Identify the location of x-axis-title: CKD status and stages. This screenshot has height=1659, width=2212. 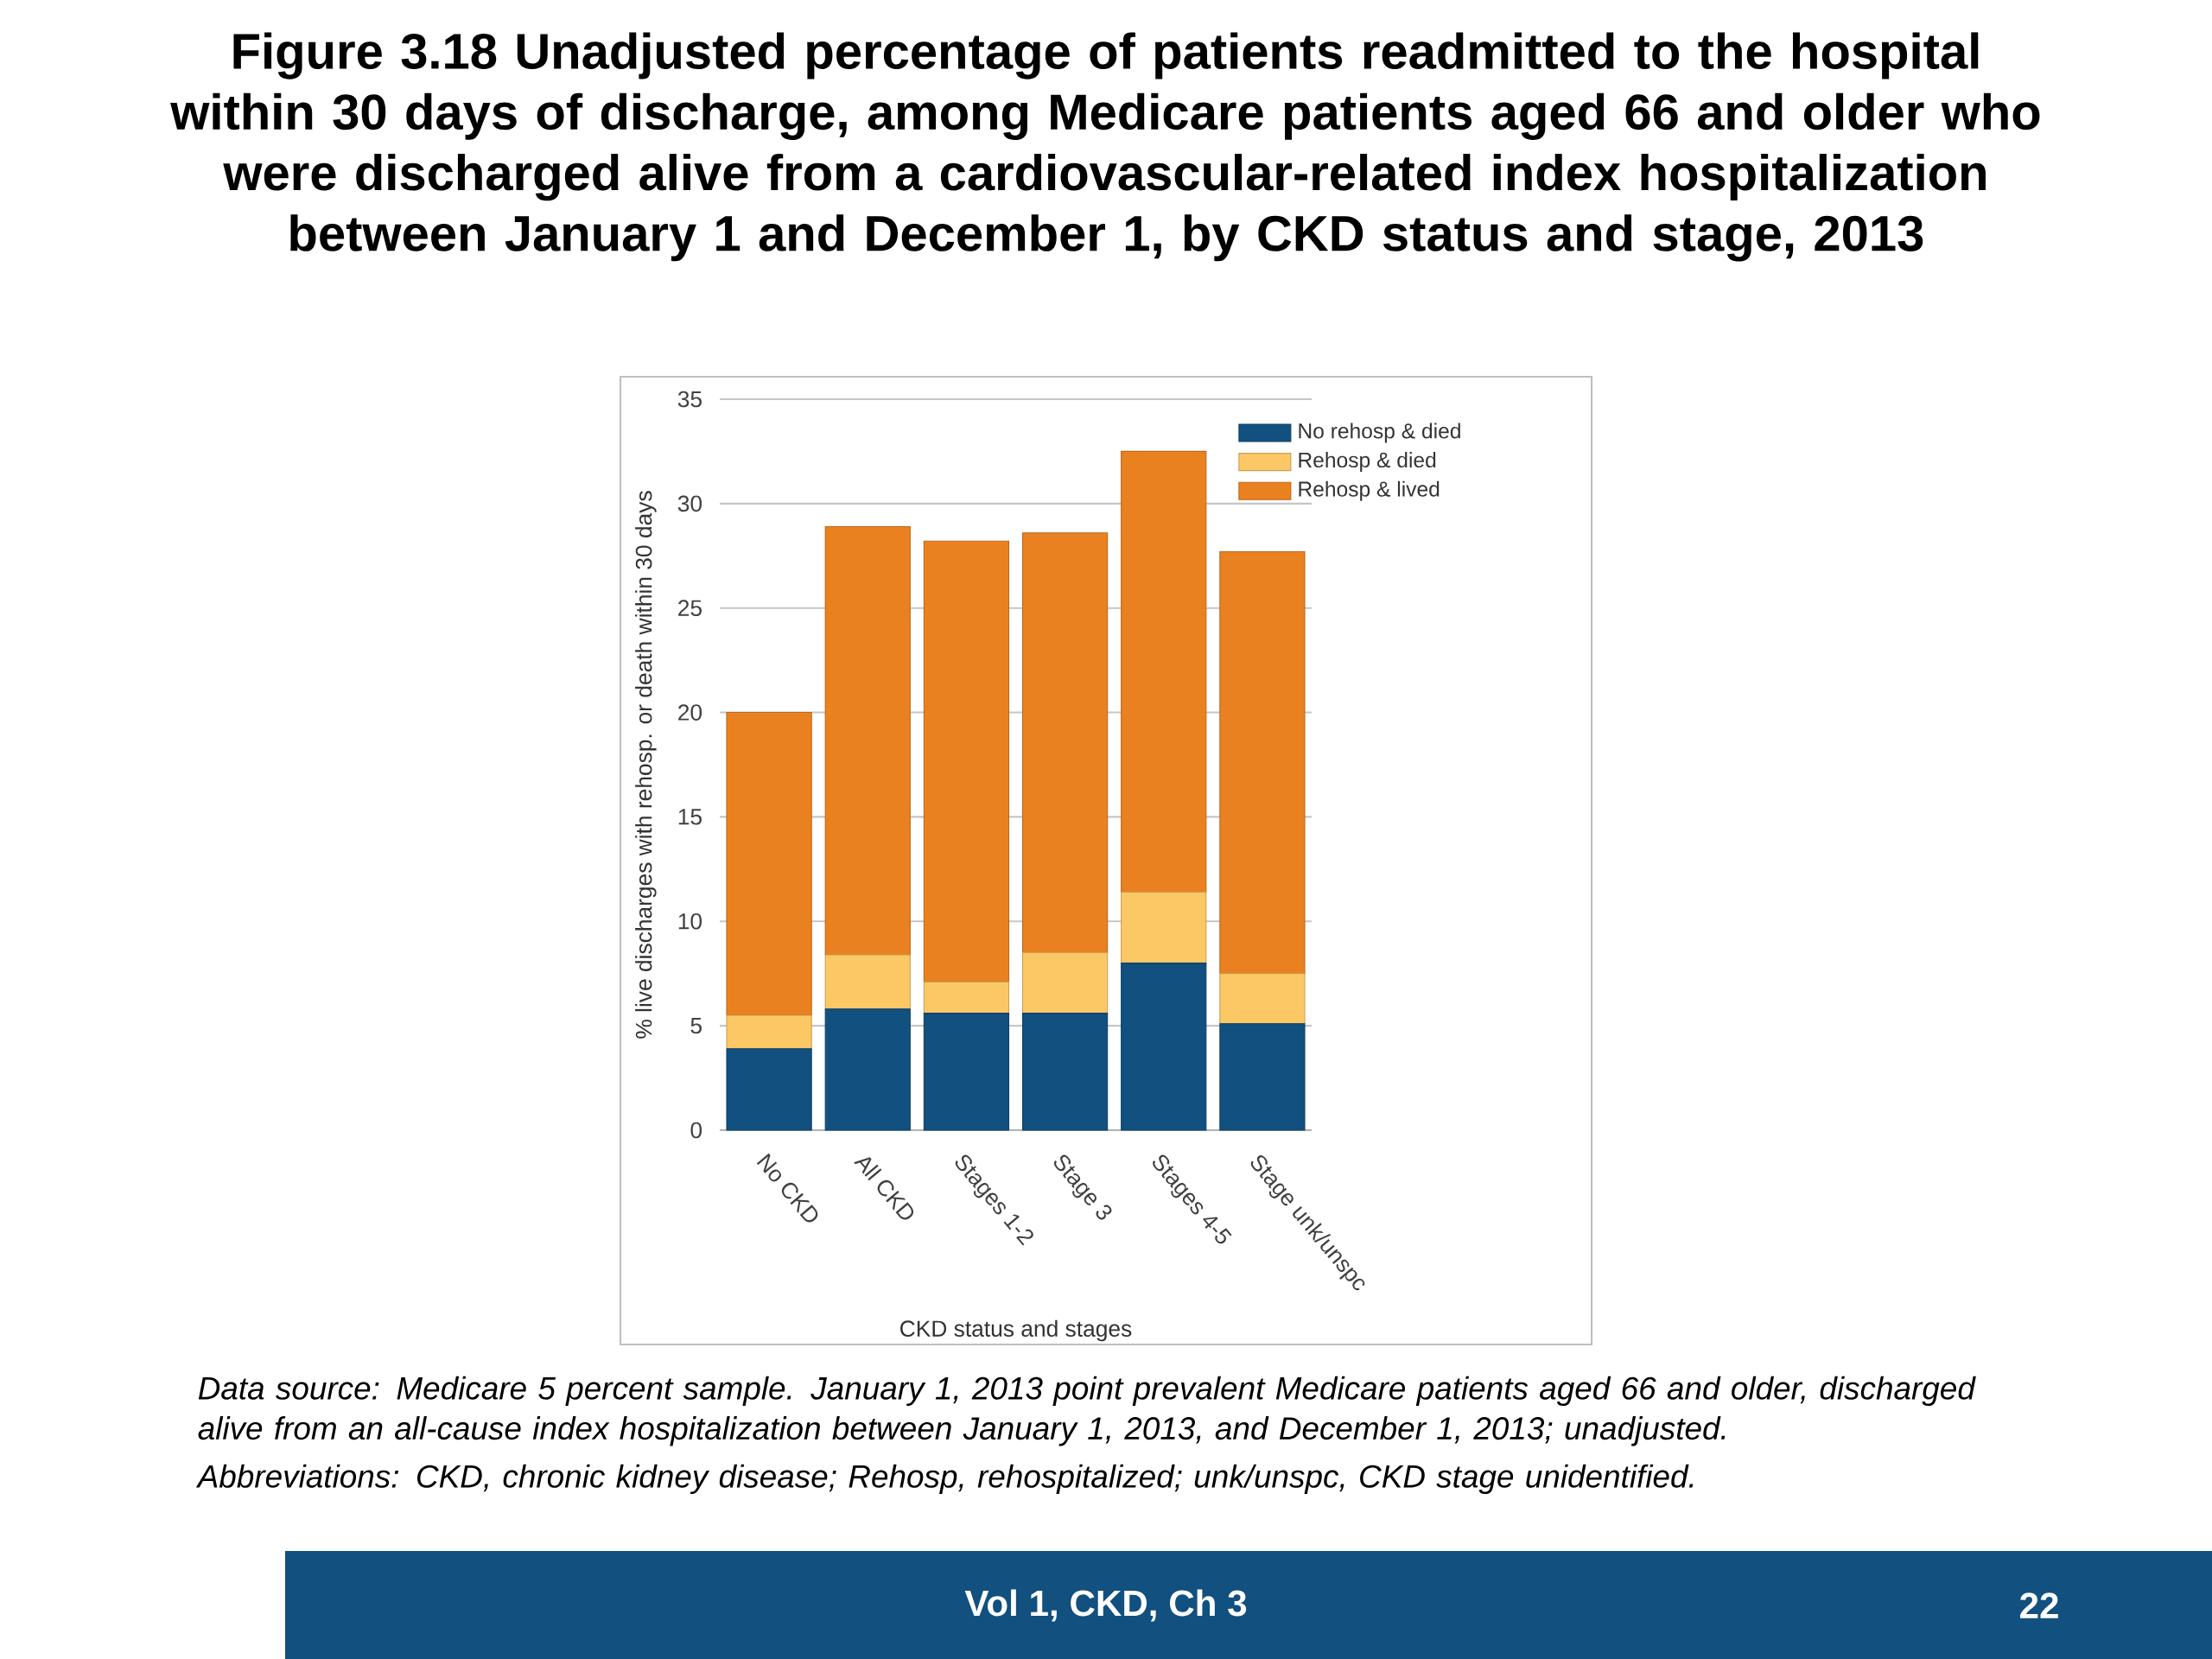
(1016, 1330).